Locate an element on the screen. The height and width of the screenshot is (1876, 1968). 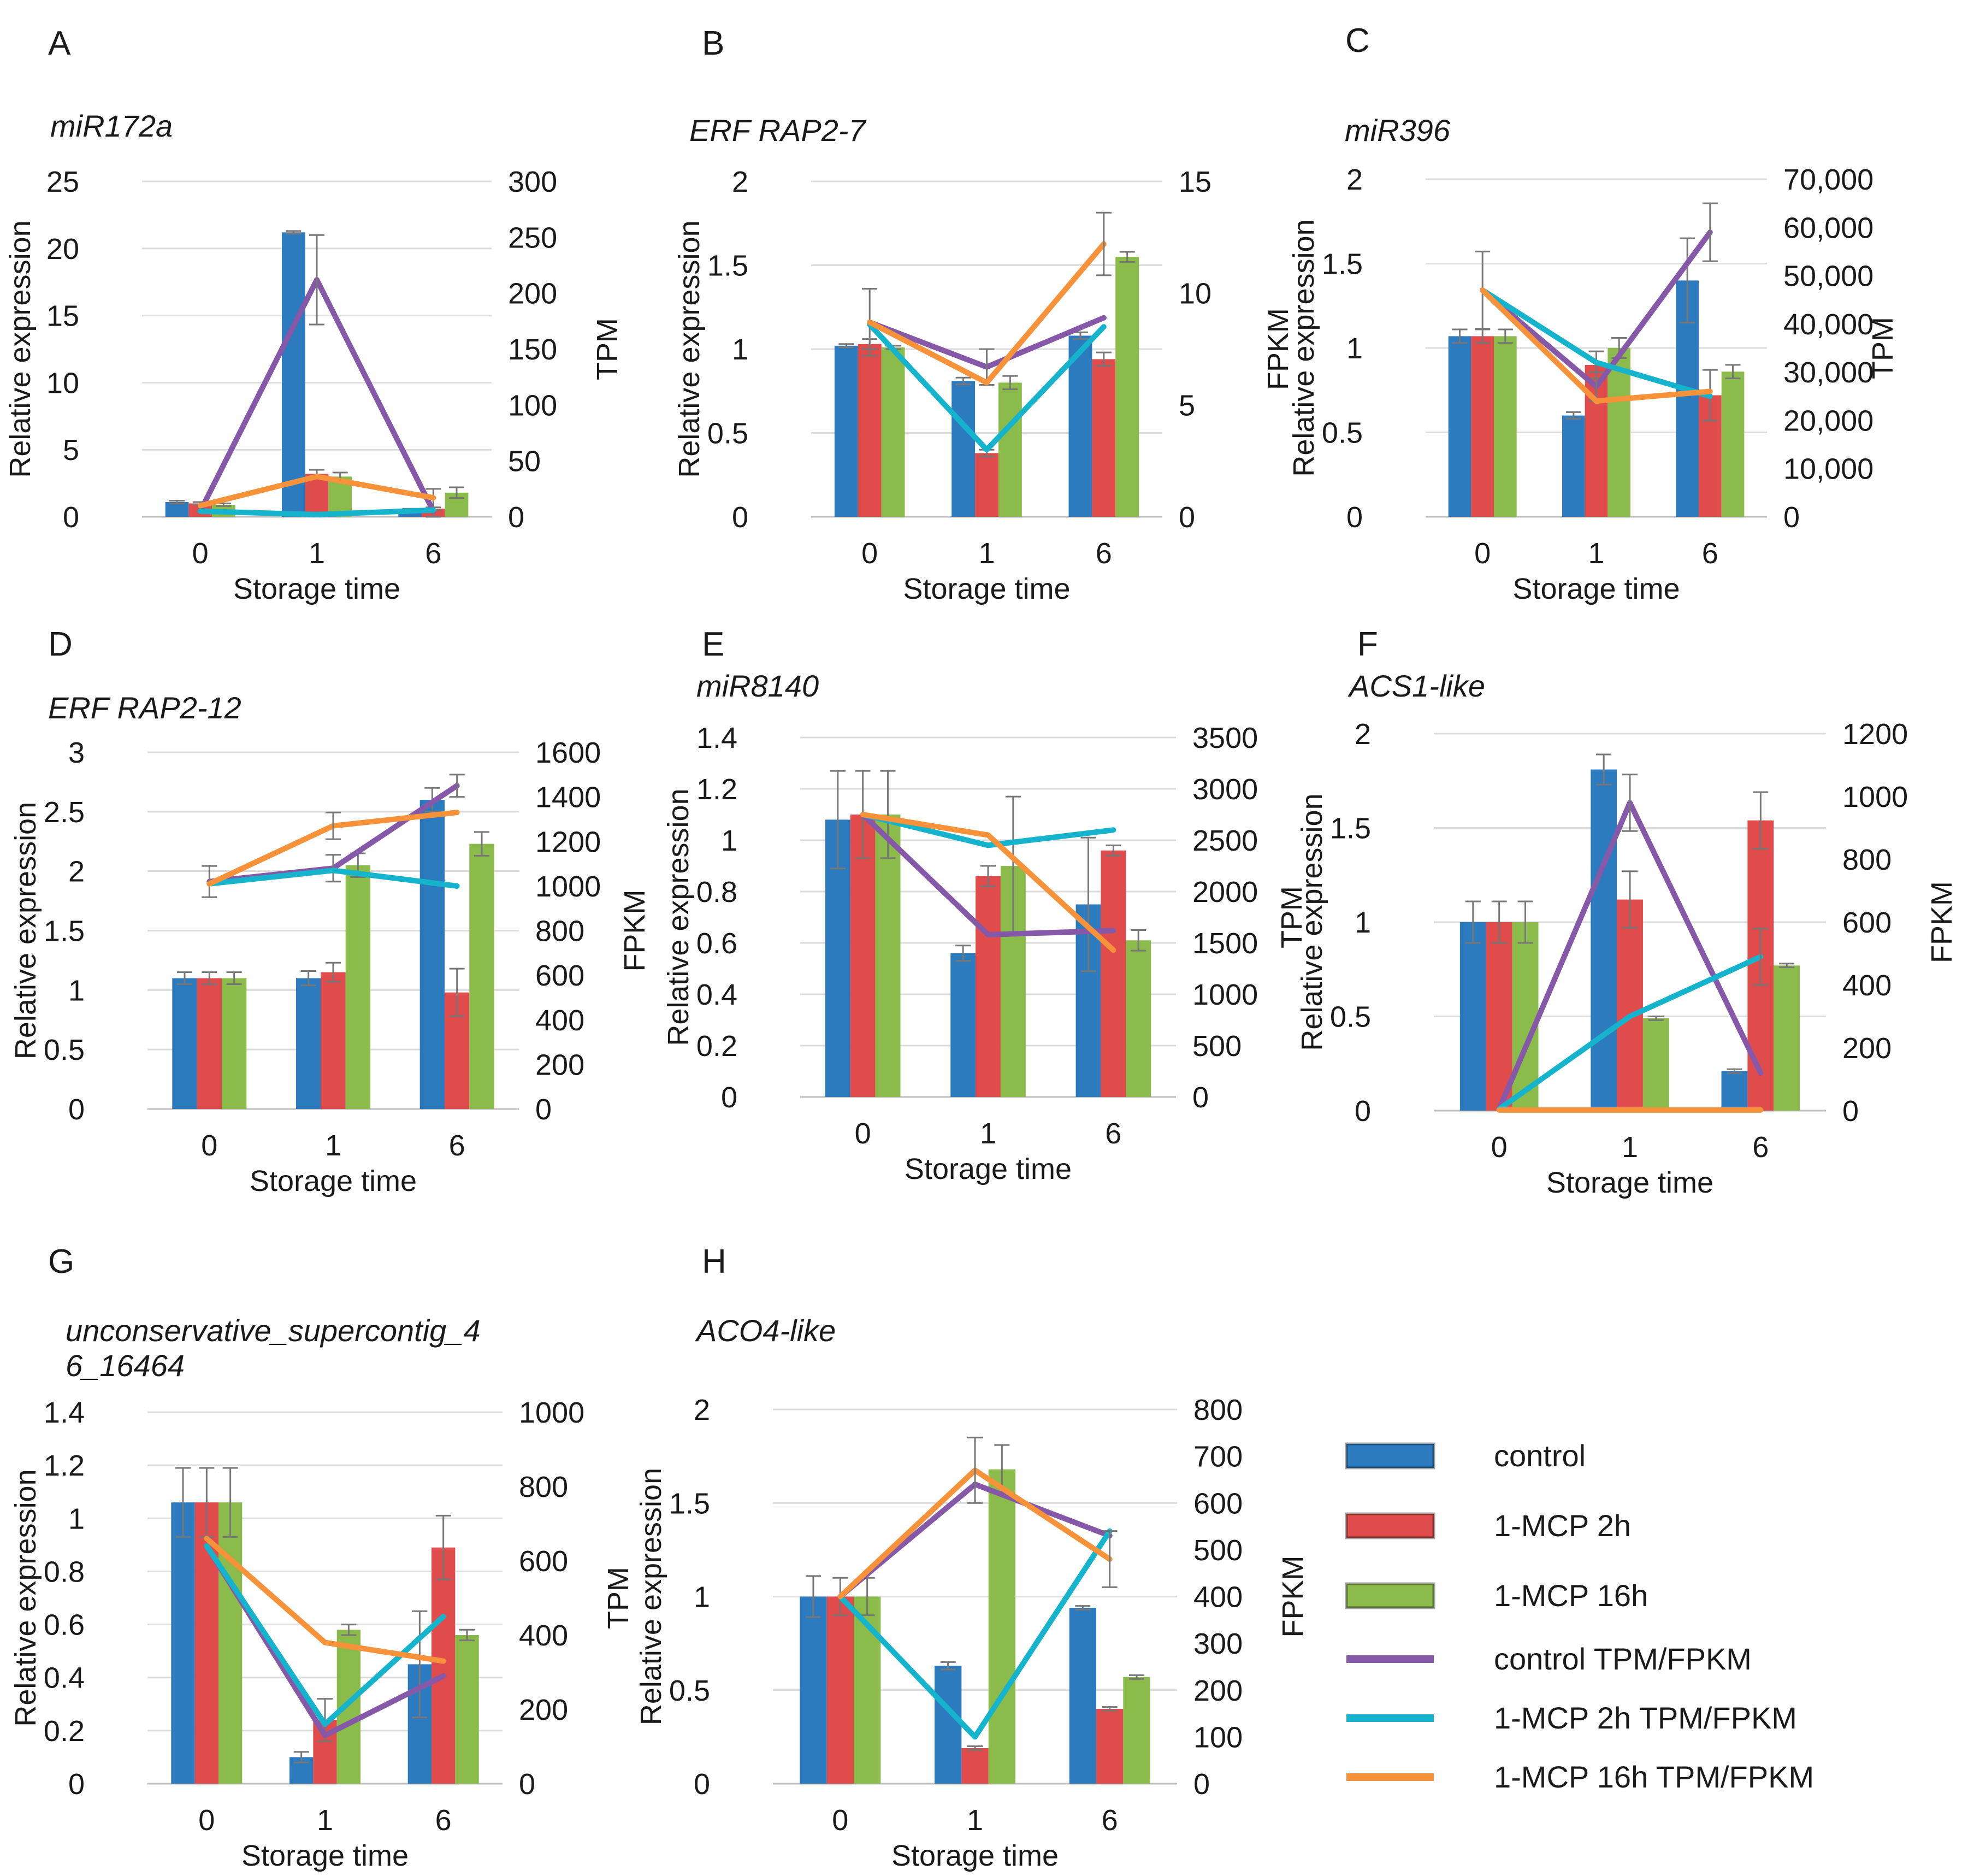
y2-tick-label: 3500 is located at coordinates (1225, 738).